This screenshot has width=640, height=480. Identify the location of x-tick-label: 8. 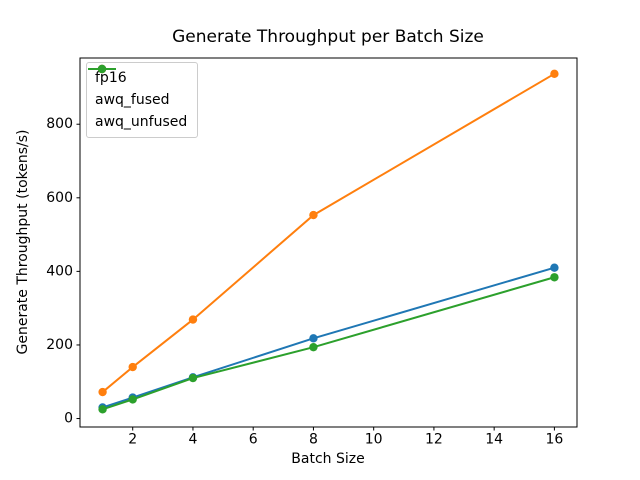
(313, 440).